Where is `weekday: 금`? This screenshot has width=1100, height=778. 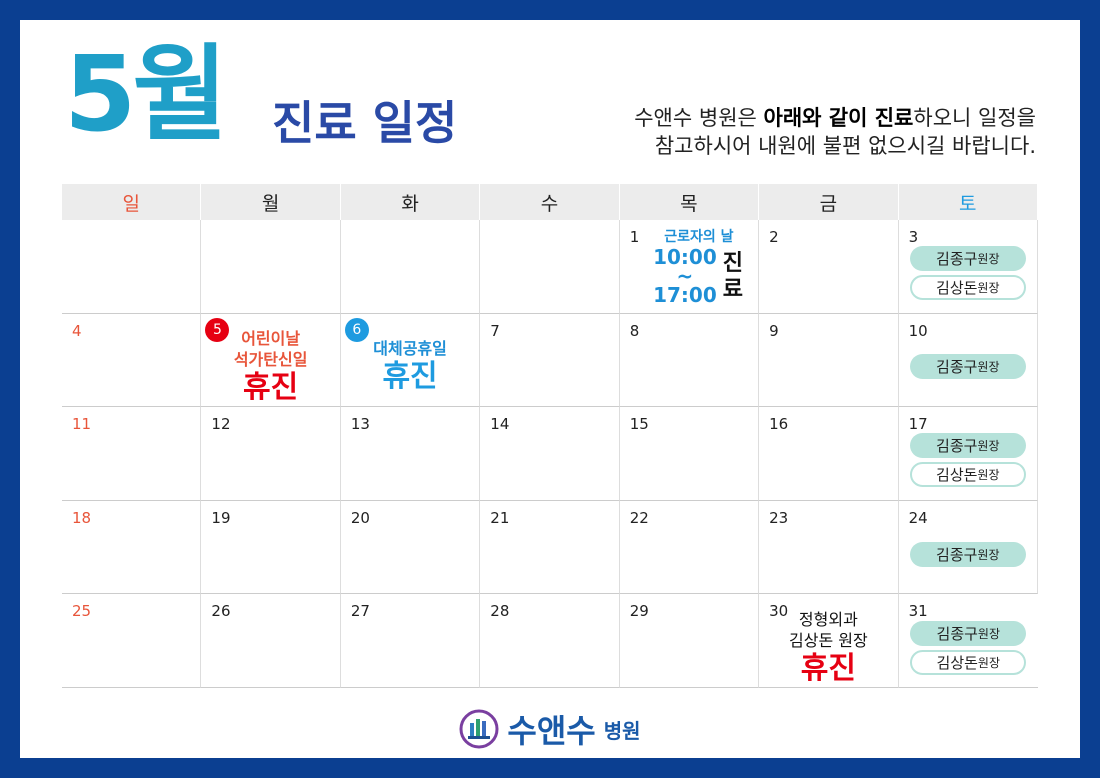
weekday: 금 is located at coordinates (829, 202).